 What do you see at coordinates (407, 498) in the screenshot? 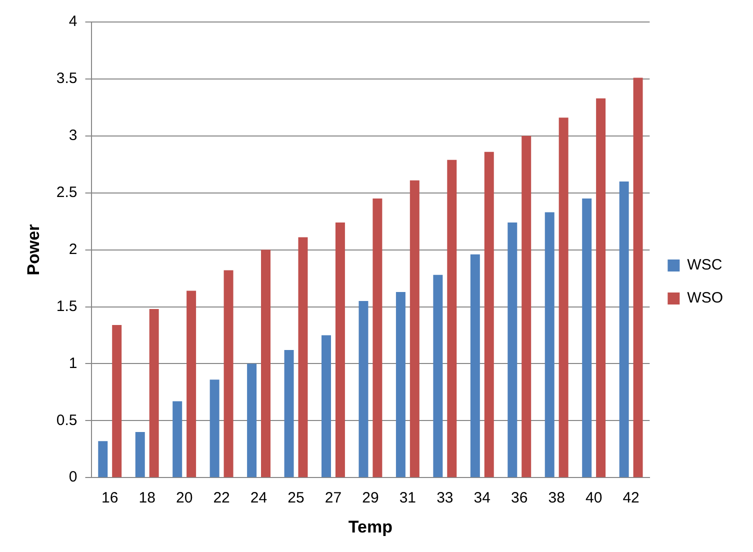
I see `x-tick-label: 31` at bounding box center [407, 498].